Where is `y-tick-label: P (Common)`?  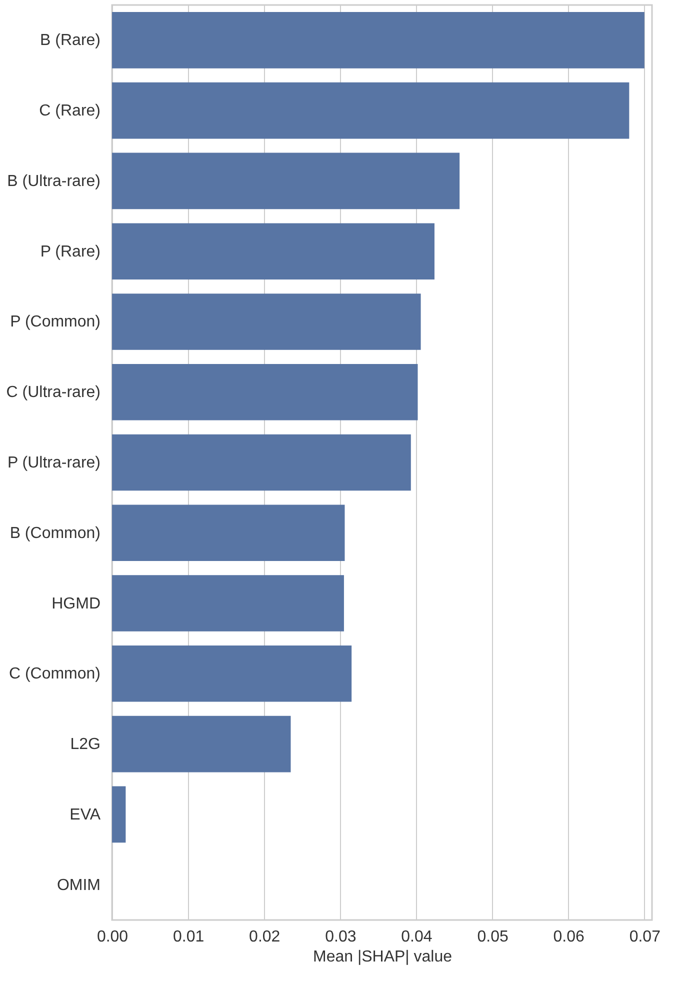 y-tick-label: P (Common) is located at coordinates (55, 322).